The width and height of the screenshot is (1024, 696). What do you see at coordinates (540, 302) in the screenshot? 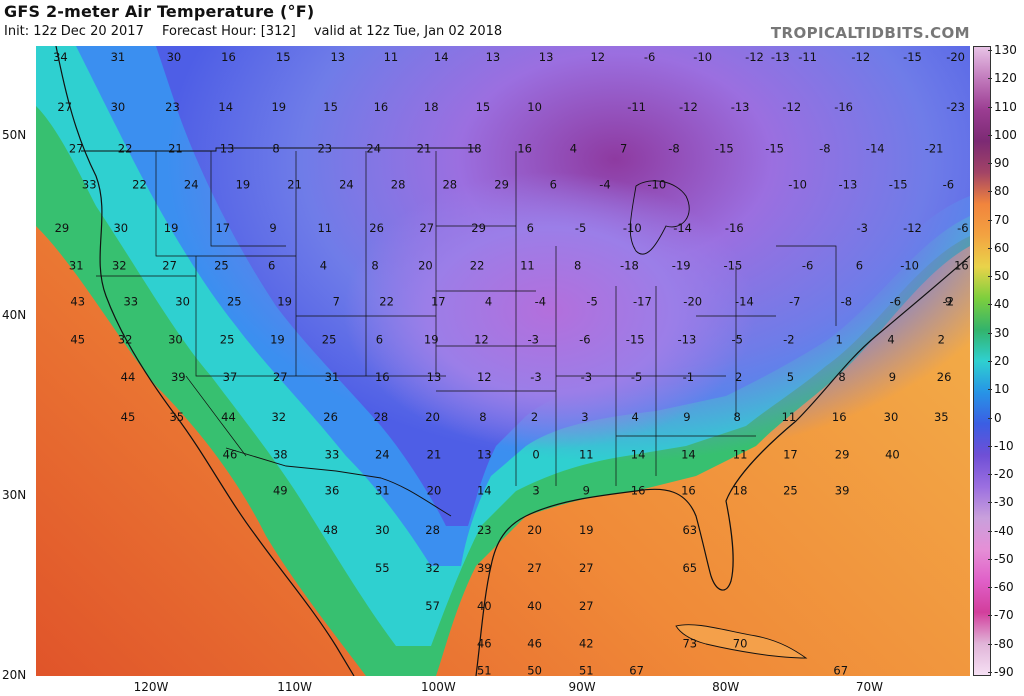
I see `station-temp: -4` at bounding box center [540, 302].